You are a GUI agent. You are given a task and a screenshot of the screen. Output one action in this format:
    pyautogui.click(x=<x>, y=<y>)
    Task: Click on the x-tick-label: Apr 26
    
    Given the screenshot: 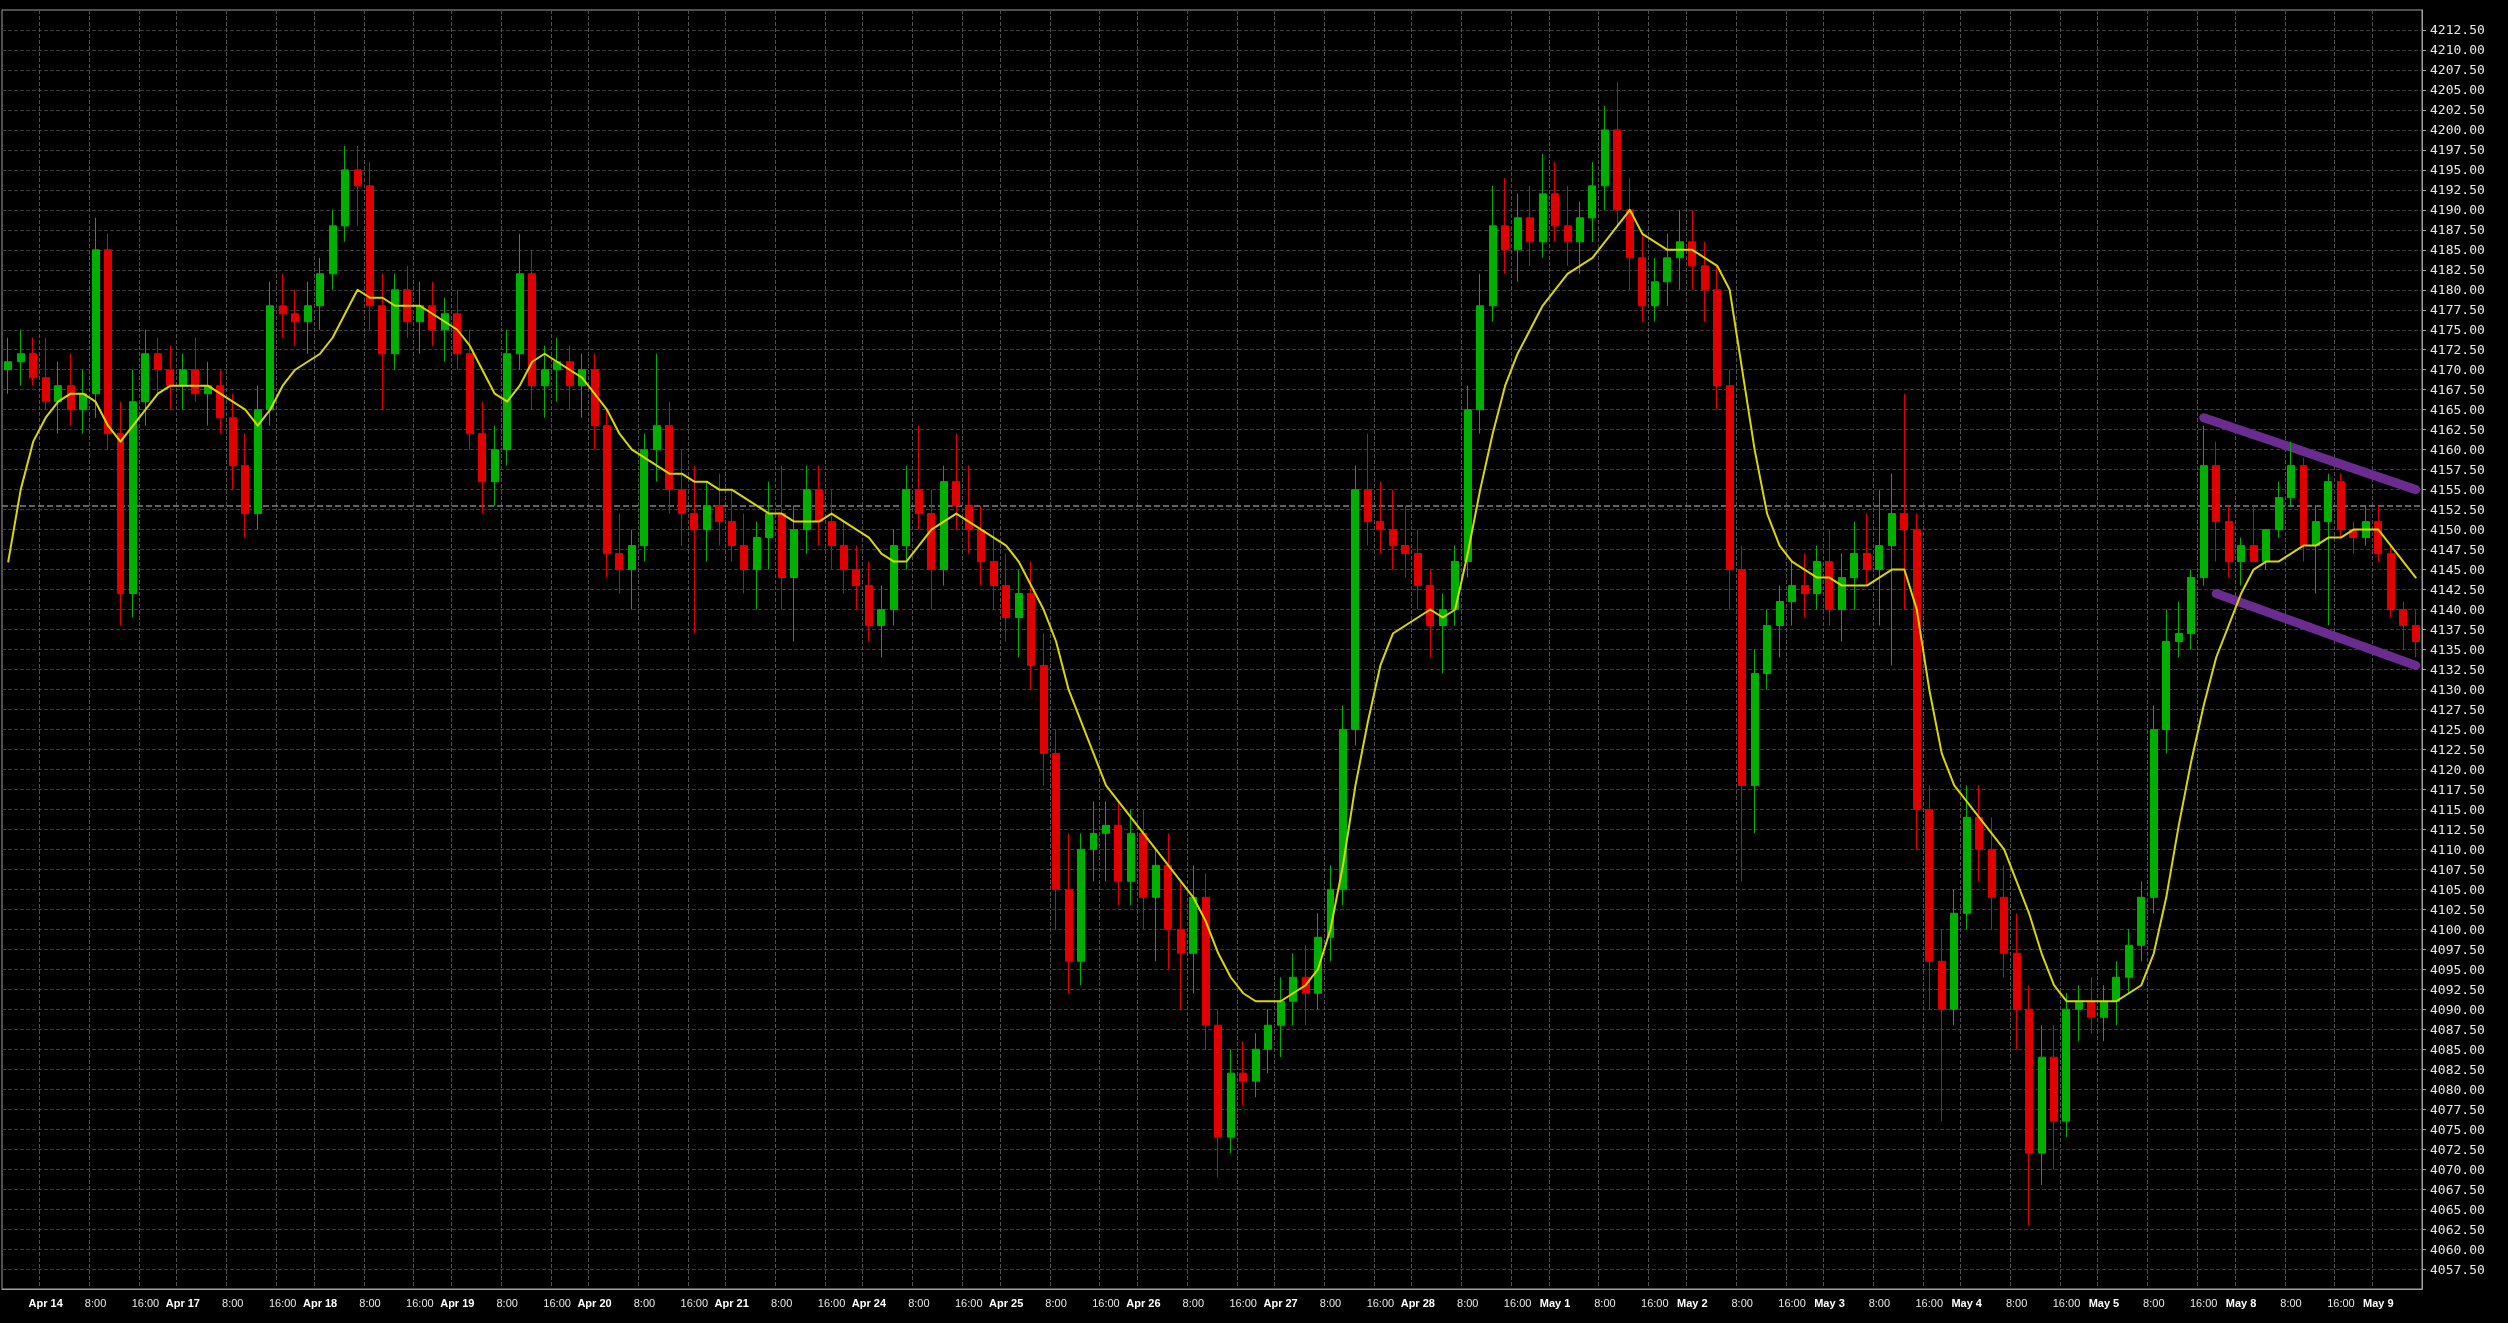 What is the action you would take?
    pyautogui.click(x=1143, y=1302)
    